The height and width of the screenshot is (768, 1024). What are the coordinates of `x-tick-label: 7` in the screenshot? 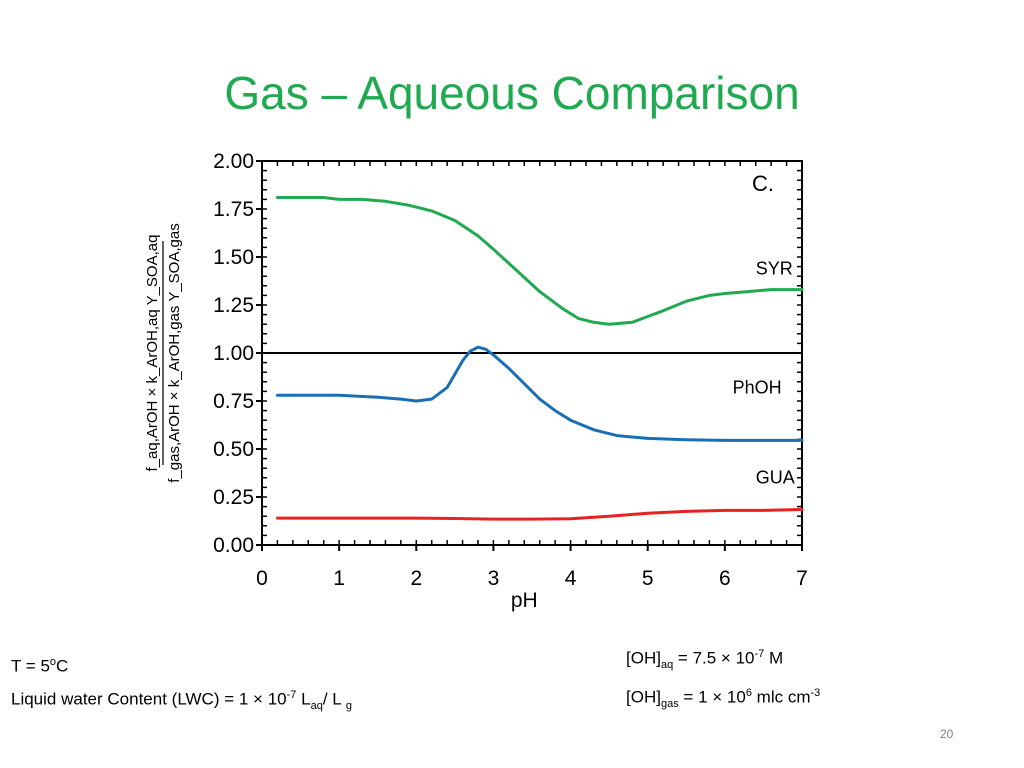 It's located at (802, 578).